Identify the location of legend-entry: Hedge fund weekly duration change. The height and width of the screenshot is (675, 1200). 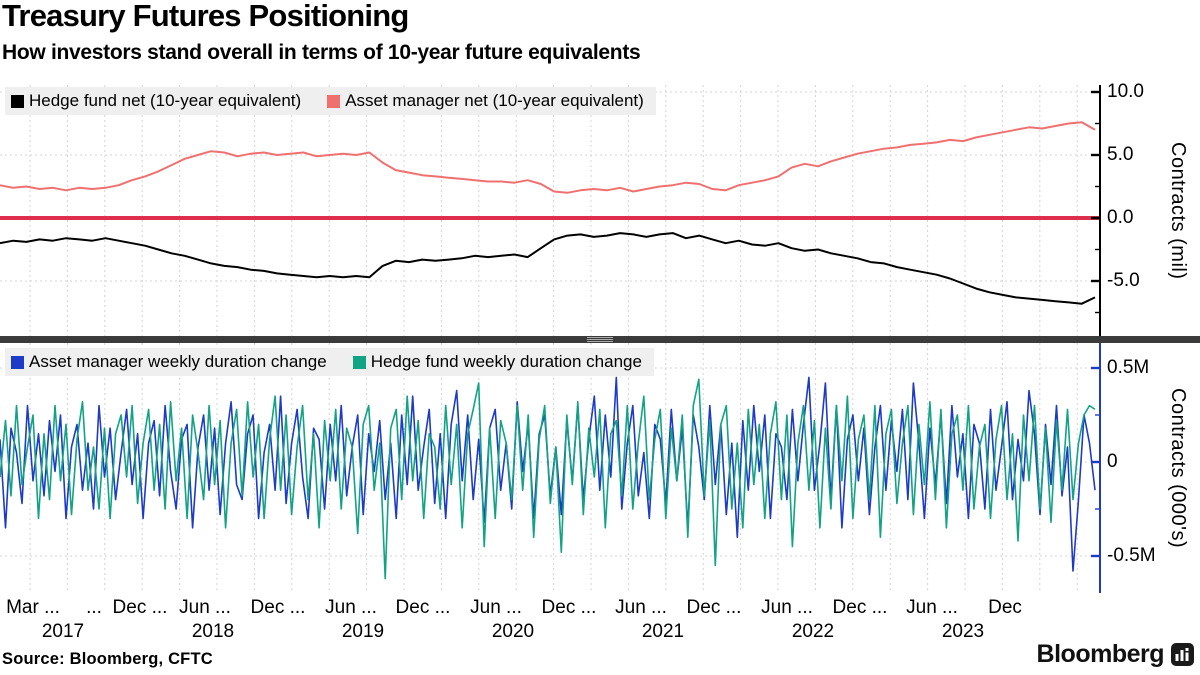
(497, 362).